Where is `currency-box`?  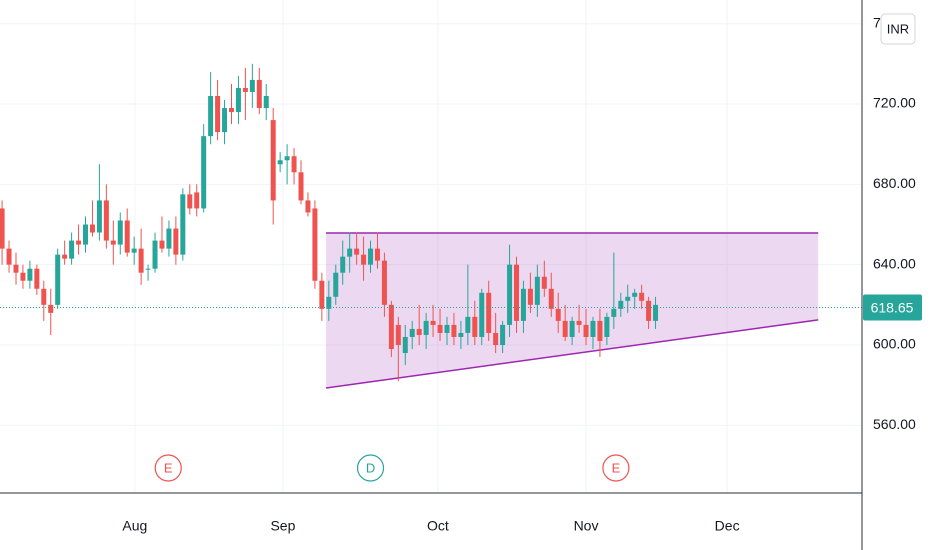
currency-box is located at coordinates (898, 29).